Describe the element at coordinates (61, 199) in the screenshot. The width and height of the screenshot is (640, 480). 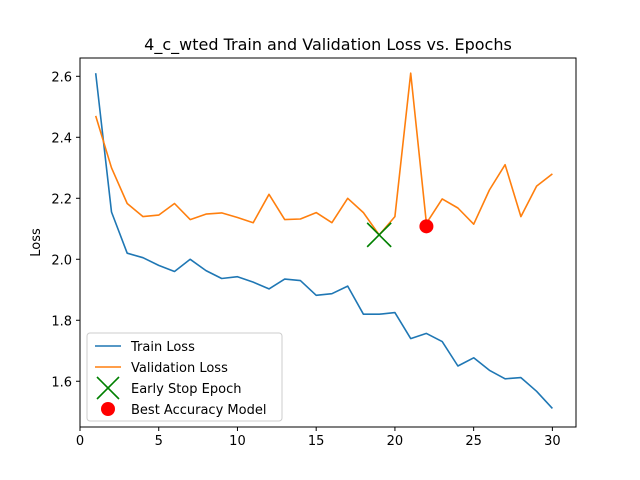
I see `y-tick-label: 2.2` at that location.